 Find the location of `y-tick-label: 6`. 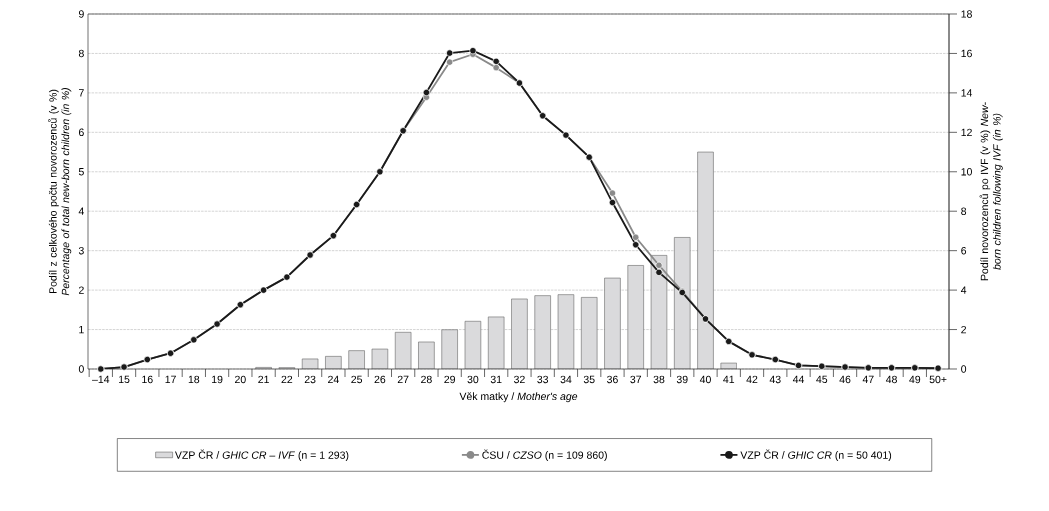

y-tick-label: 6 is located at coordinates (81, 132).